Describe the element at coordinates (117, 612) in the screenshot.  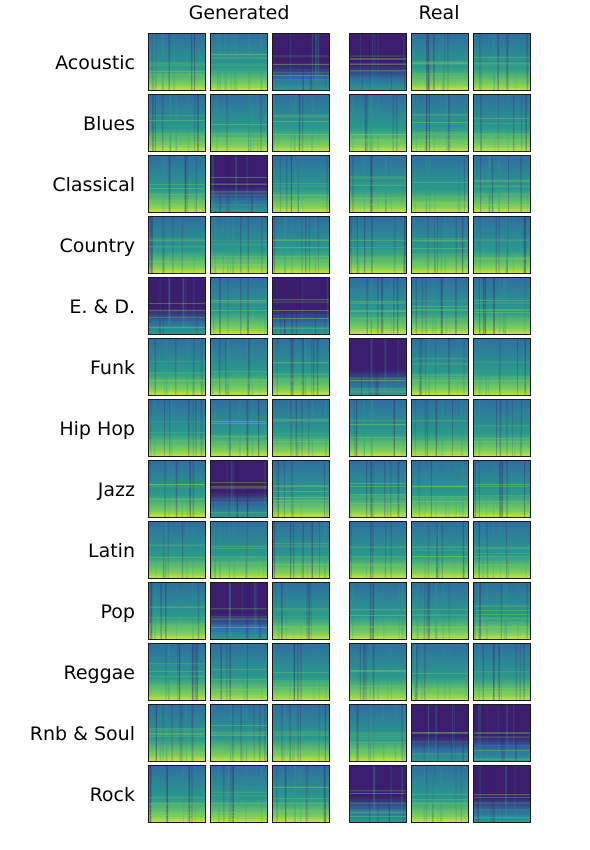
I see `row-label-pop: Pop` at that location.